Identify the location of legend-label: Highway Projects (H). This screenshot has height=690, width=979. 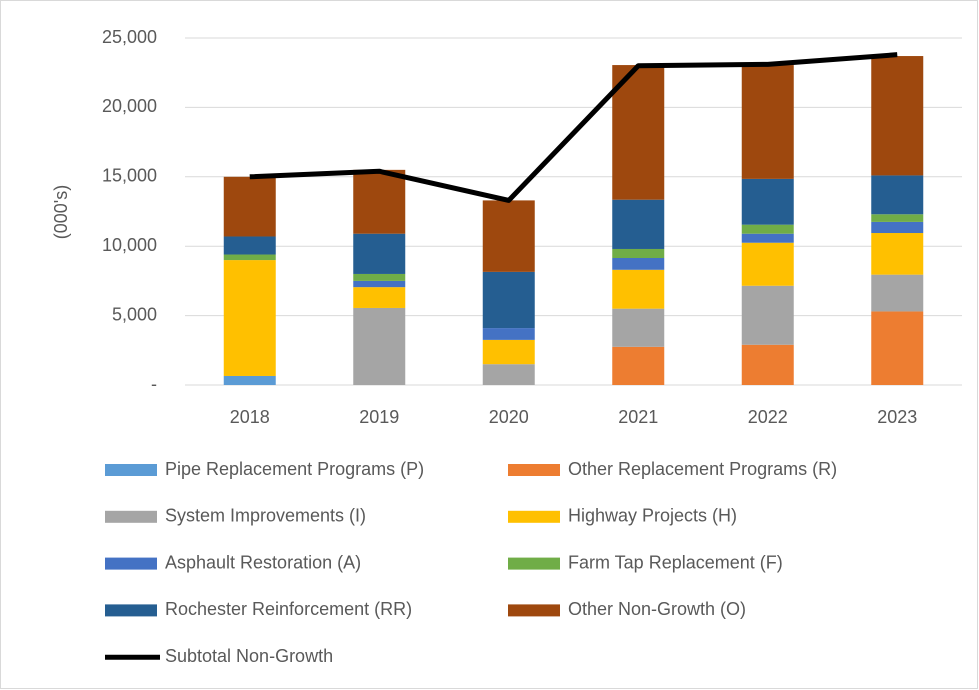
(652, 516).